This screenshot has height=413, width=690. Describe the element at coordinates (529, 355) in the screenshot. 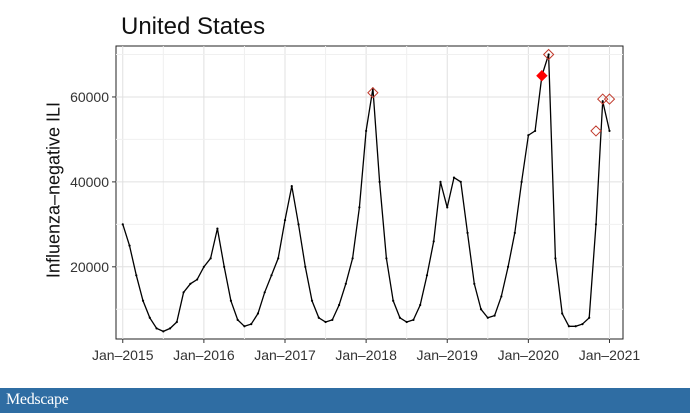

I see `x-tick-label: Jan–2020` at that location.